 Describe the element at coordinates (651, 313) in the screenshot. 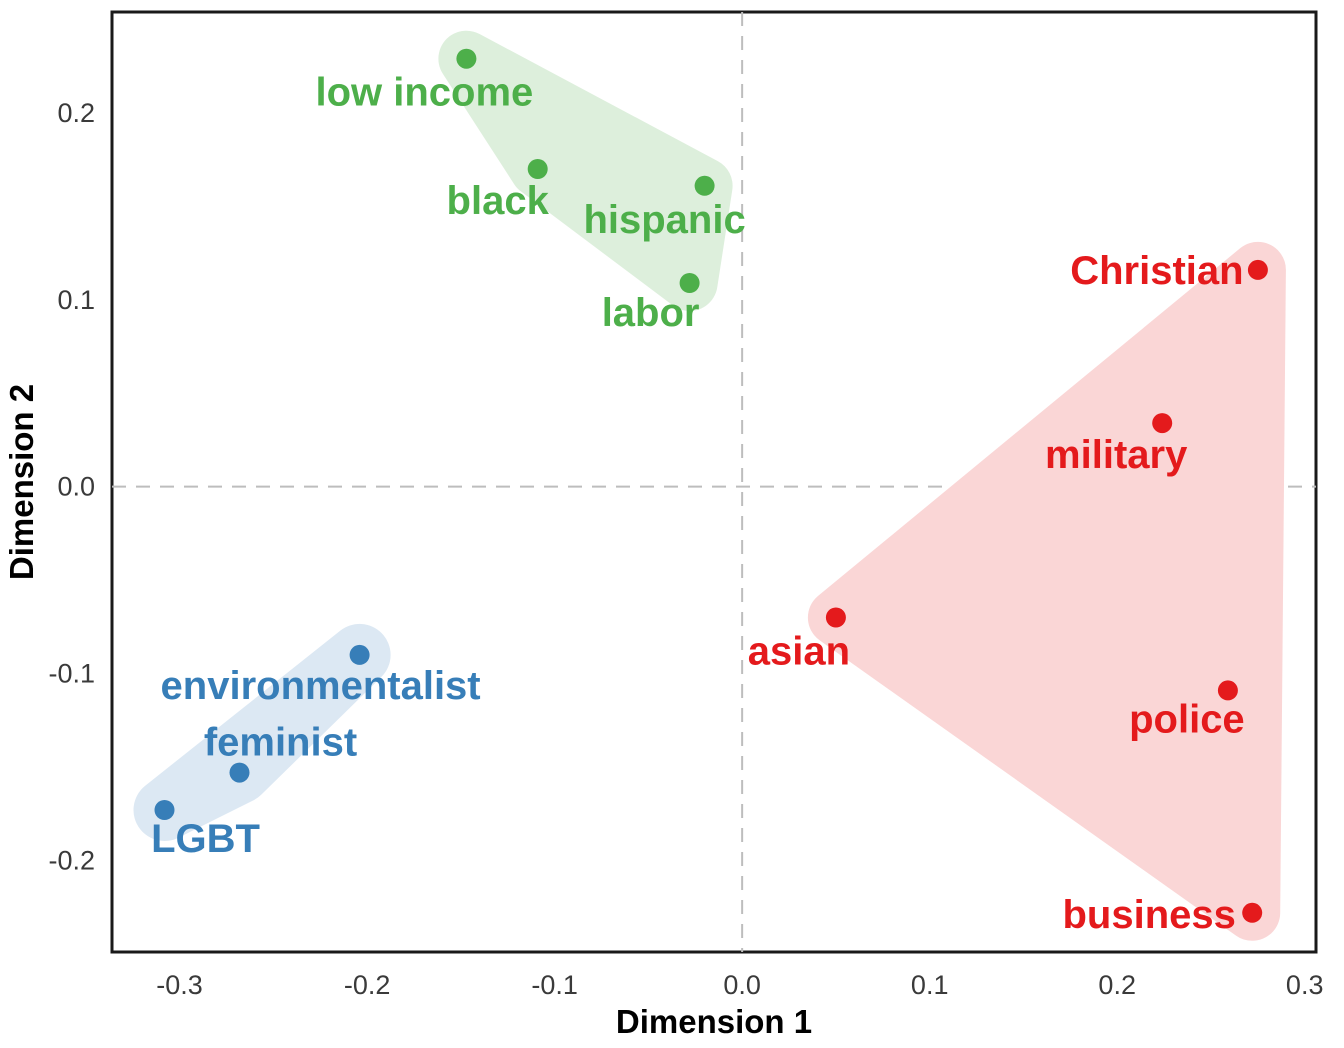

I see `point-label-labor: labor` at that location.